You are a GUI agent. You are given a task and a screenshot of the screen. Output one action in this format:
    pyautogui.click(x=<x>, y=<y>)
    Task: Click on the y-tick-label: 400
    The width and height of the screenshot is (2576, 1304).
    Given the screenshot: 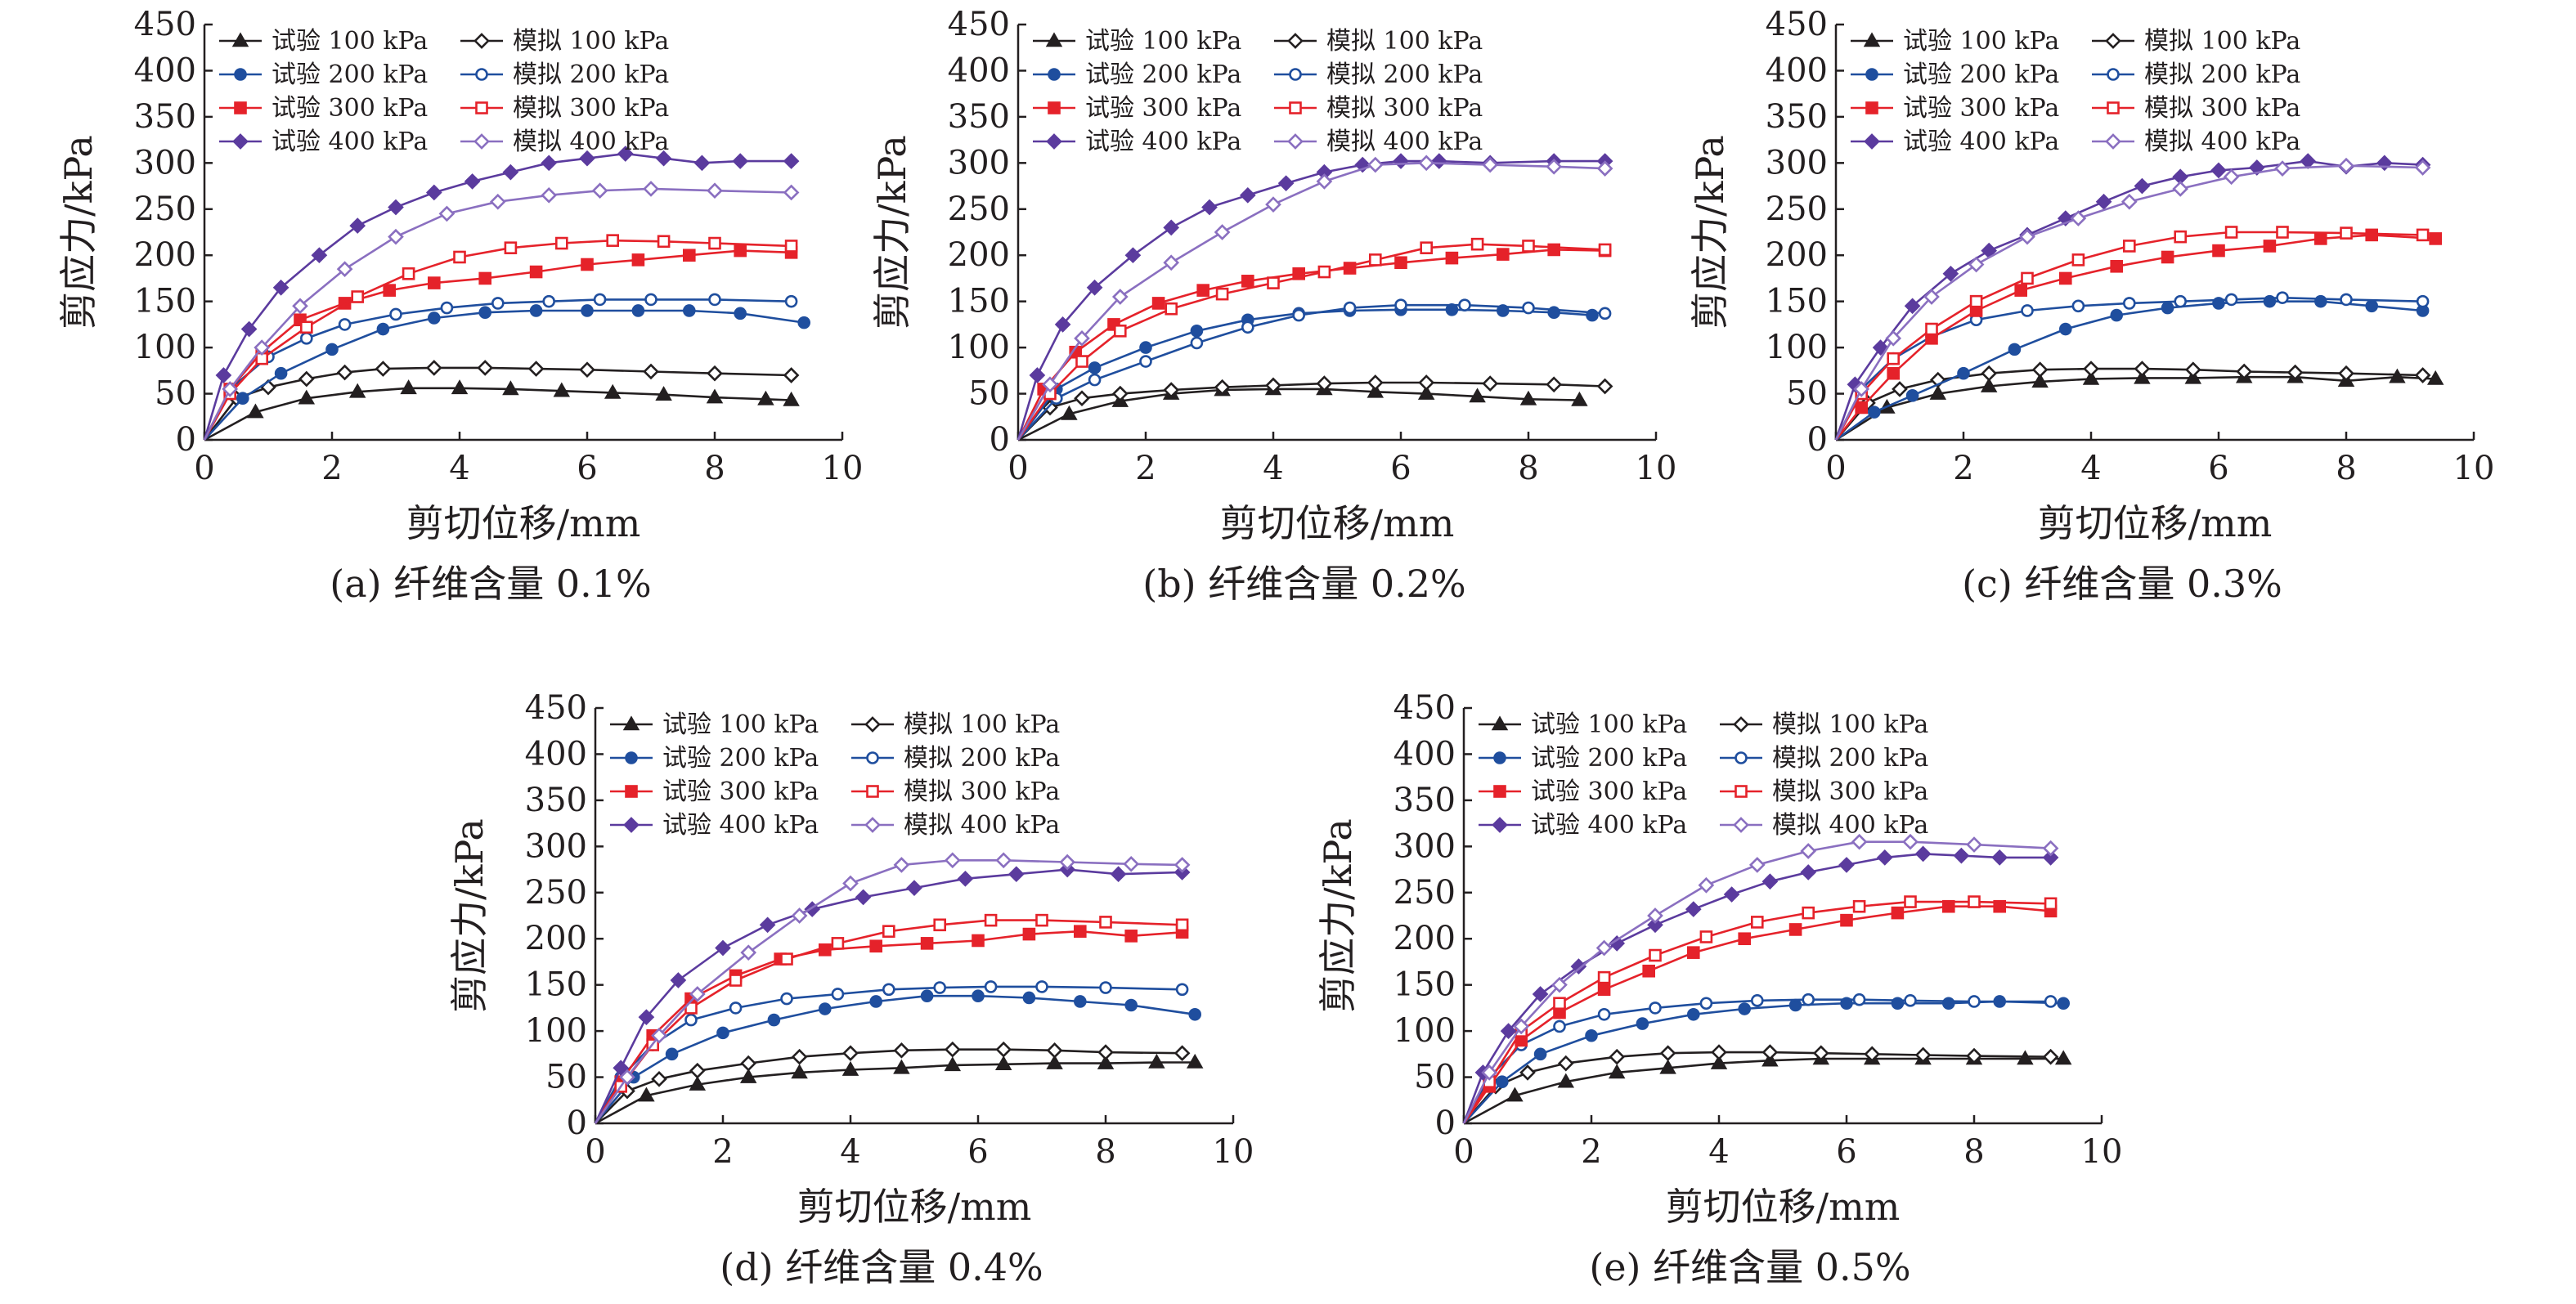 What is the action you would take?
    pyautogui.click(x=1797, y=71)
    